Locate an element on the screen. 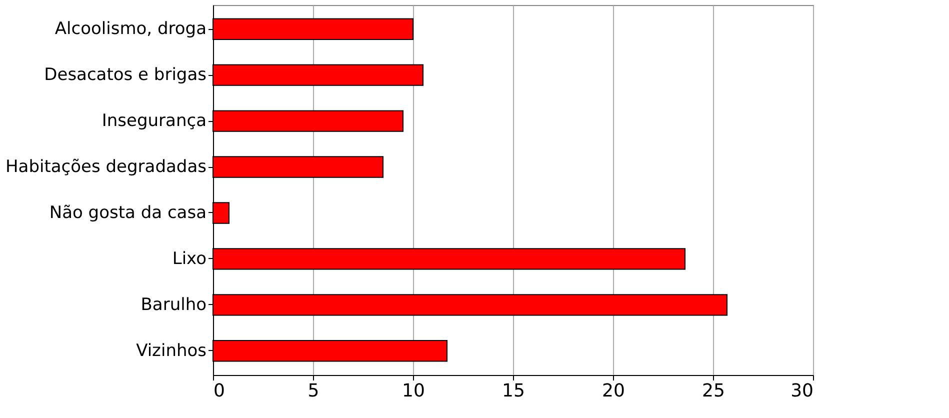 The image size is (949, 418). y-tick-label: Insegurança is located at coordinates (154, 121).